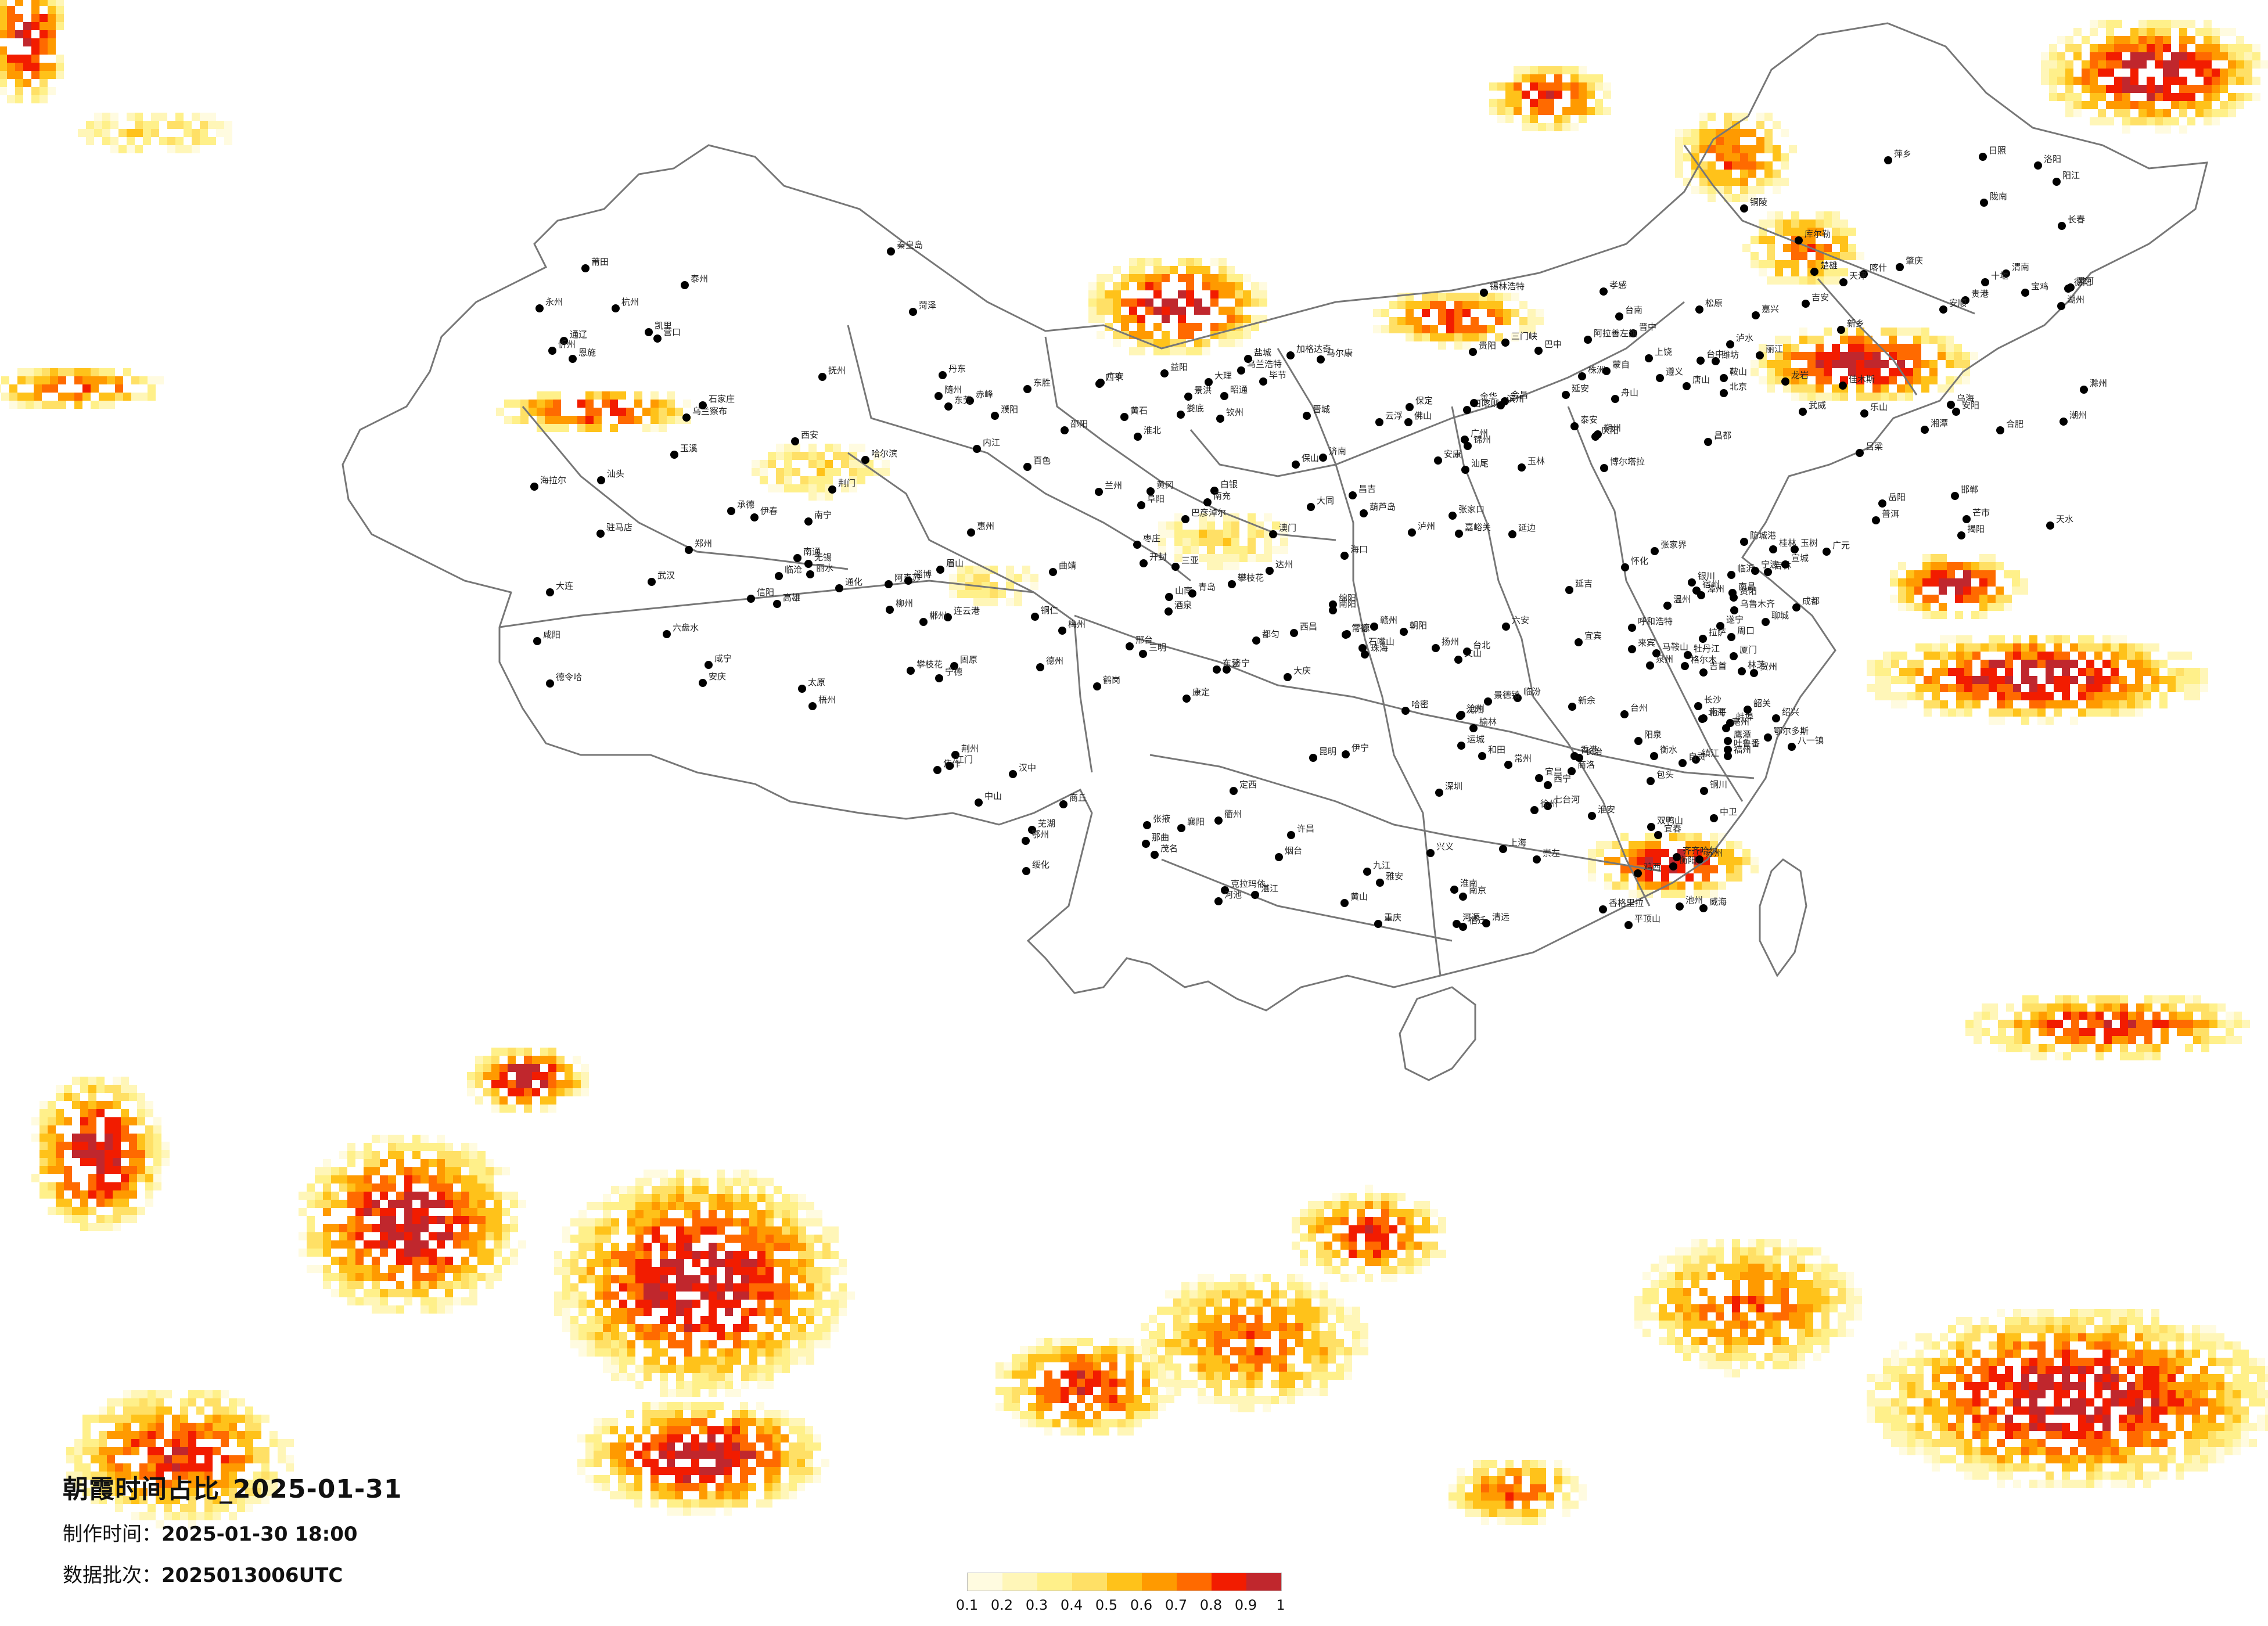  Describe the element at coordinates (1958, 303) in the screenshot. I see `city-label: 安顺` at that location.